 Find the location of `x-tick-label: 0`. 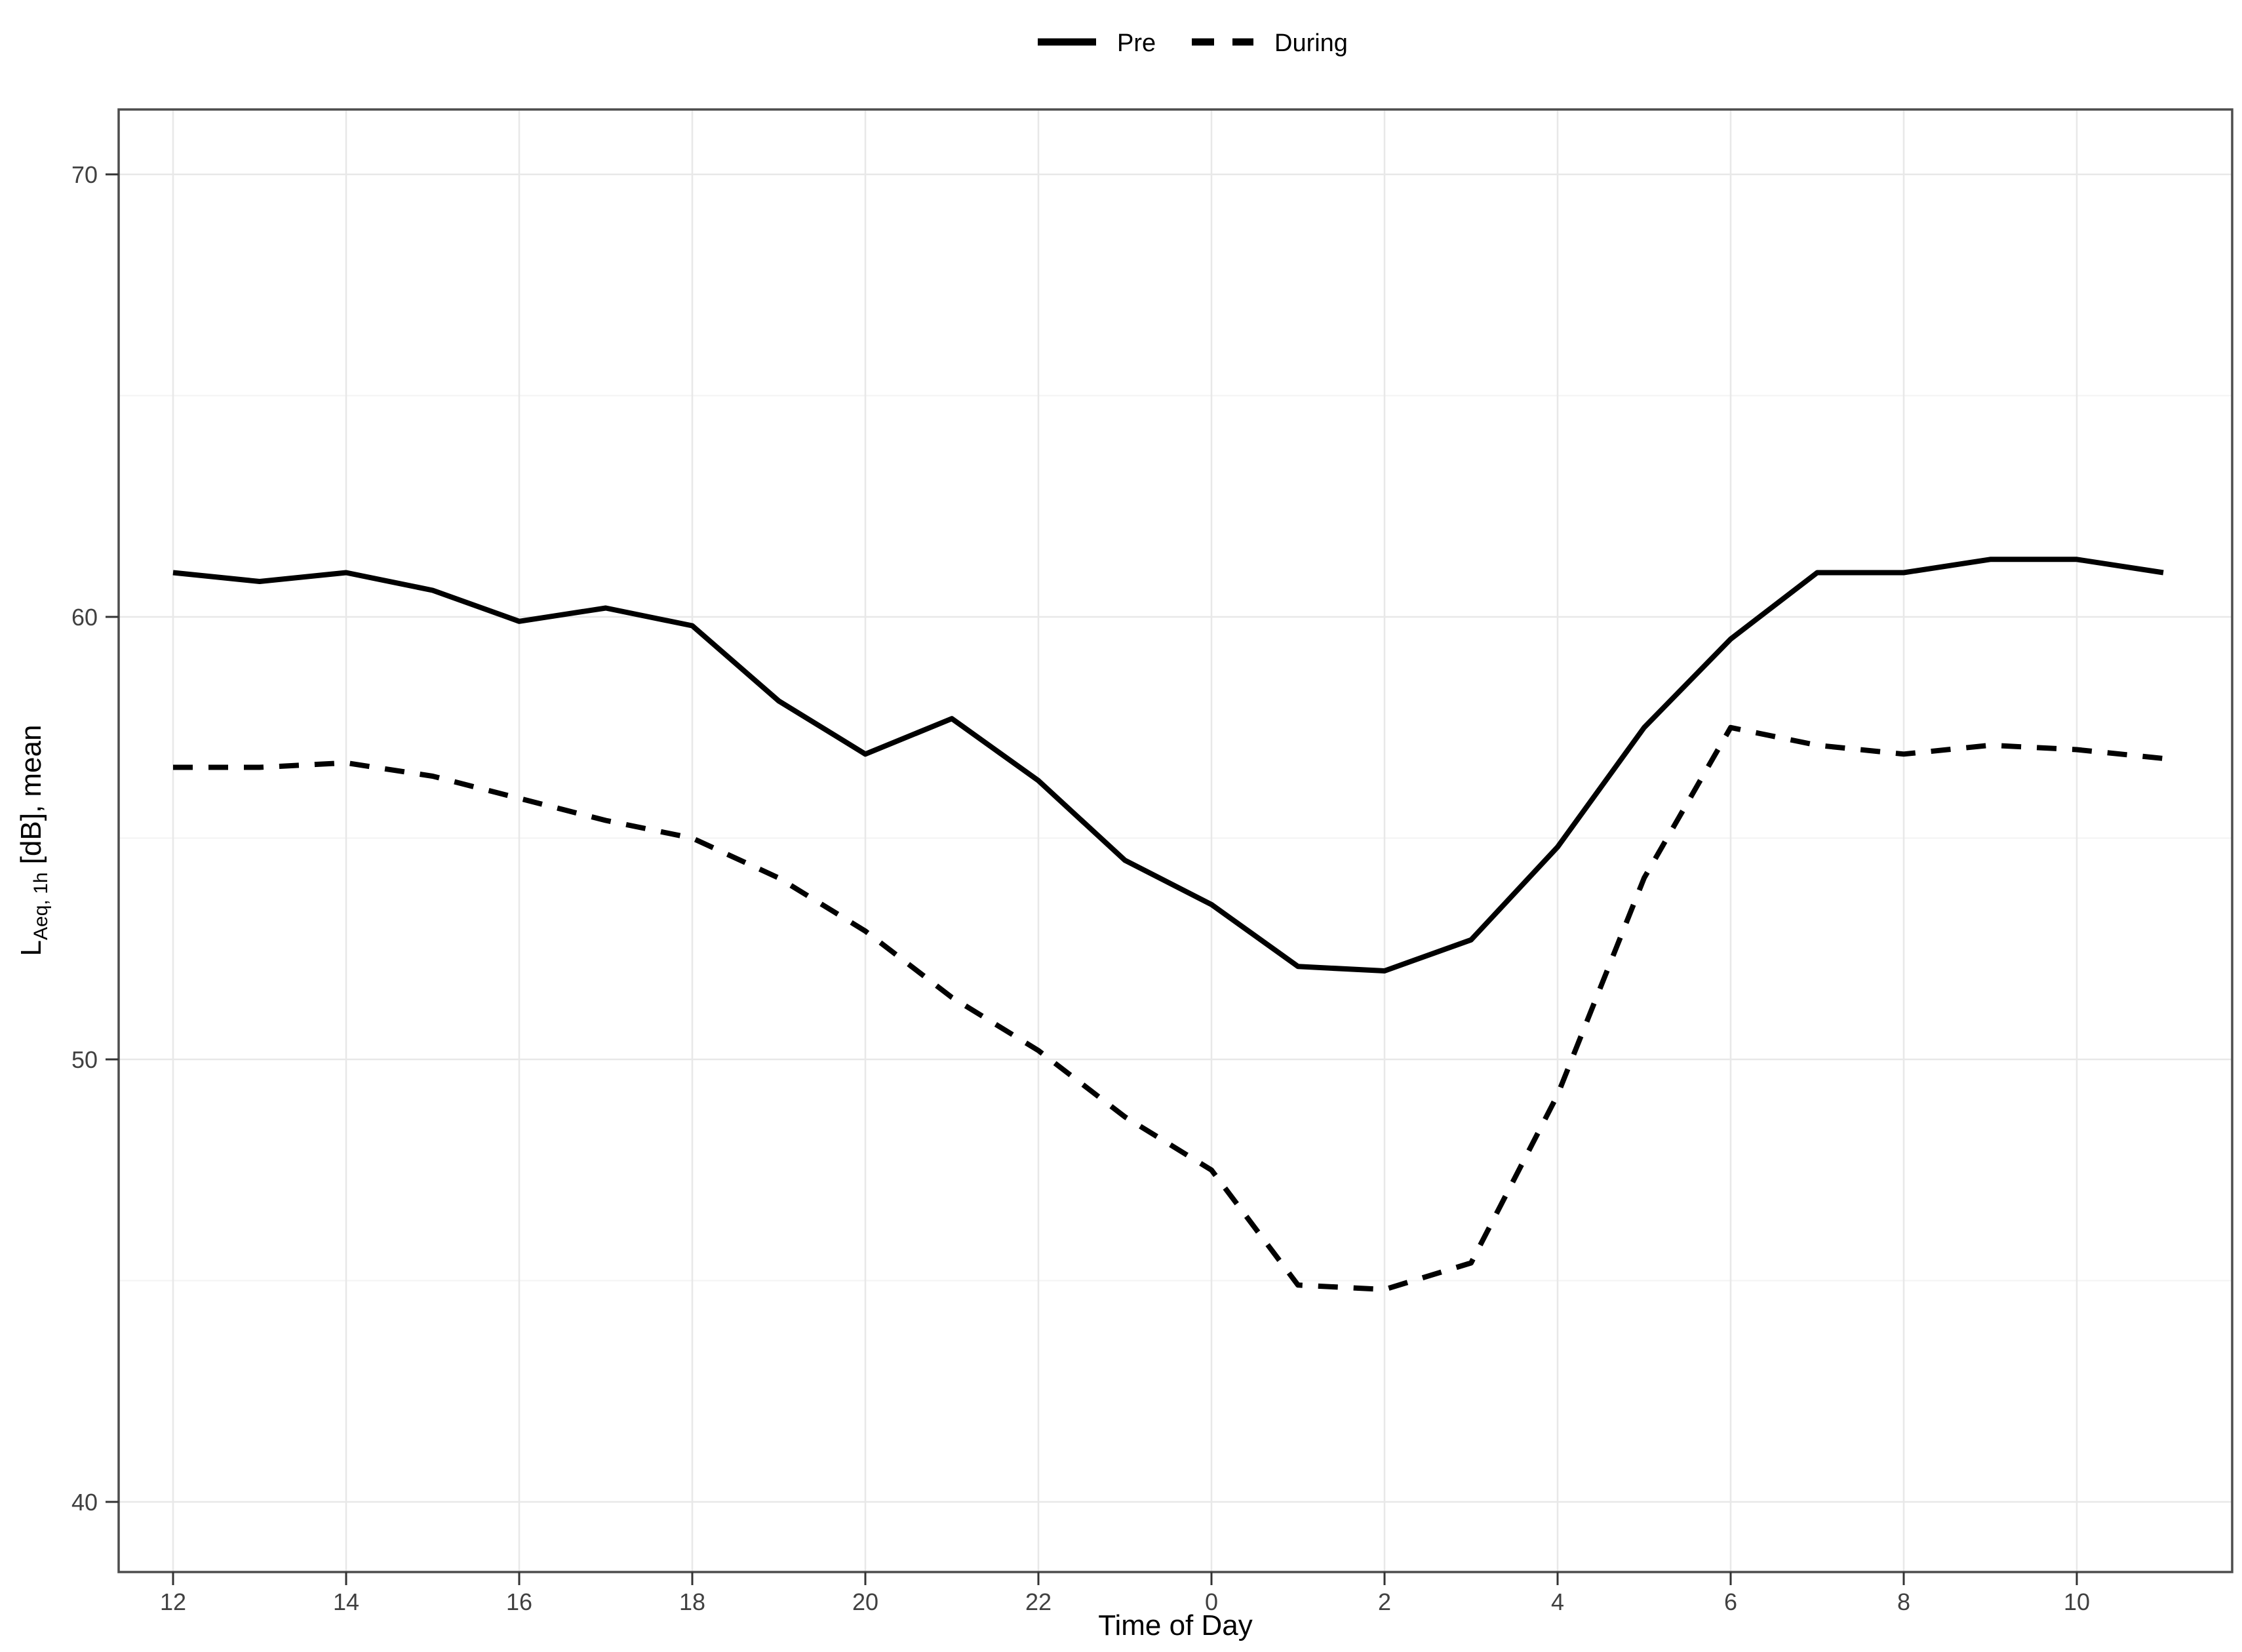

x-tick-label: 0 is located at coordinates (1211, 1601).